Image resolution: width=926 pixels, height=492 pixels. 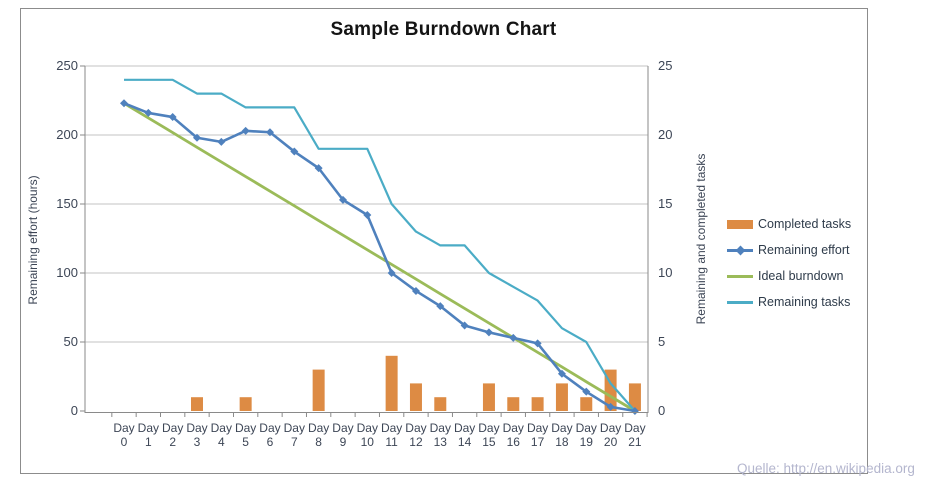 What do you see at coordinates (74, 410) in the screenshot?
I see `left-axis-tick-label: 0` at bounding box center [74, 410].